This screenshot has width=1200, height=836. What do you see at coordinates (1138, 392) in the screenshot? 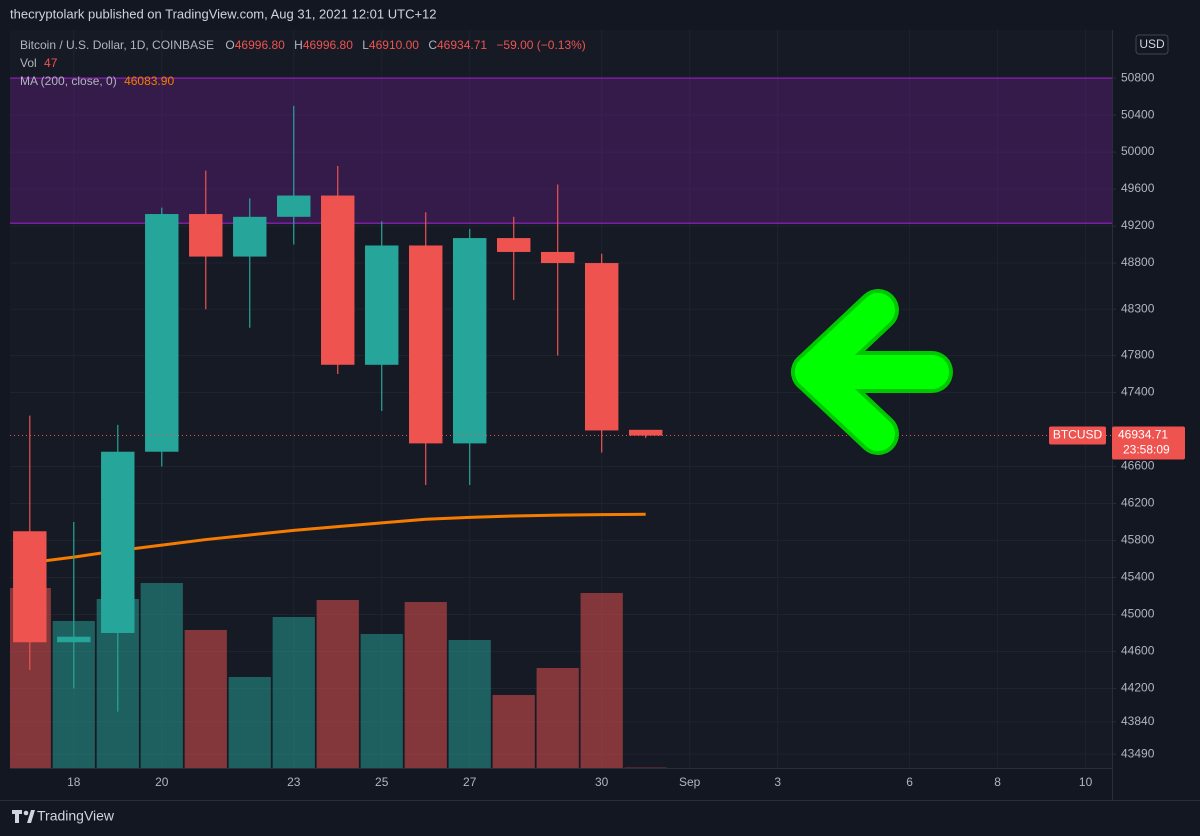
I see `y-tick-label: 47400` at bounding box center [1138, 392].